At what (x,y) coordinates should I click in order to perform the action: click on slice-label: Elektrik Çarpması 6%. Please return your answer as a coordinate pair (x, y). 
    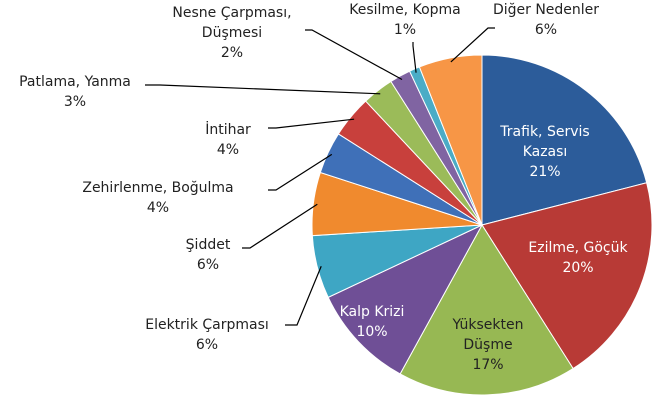
    Looking at the image, I should click on (207, 335).